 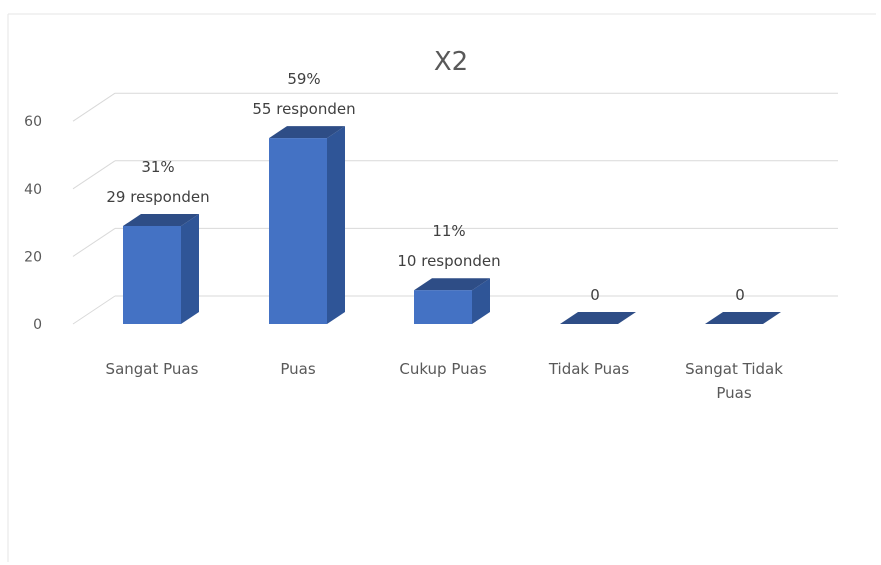 What do you see at coordinates (152, 369) in the screenshot?
I see `x-category-label: Sangat Puas` at bounding box center [152, 369].